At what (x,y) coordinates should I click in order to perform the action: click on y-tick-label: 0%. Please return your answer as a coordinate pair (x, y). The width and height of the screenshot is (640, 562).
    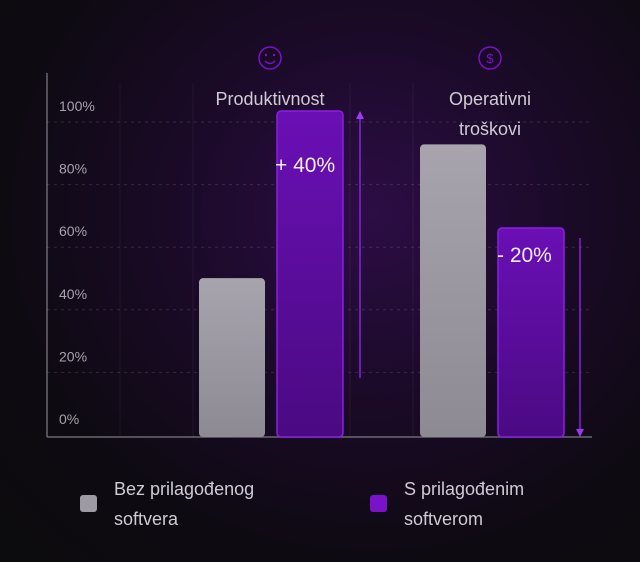
    Looking at the image, I should click on (69, 419).